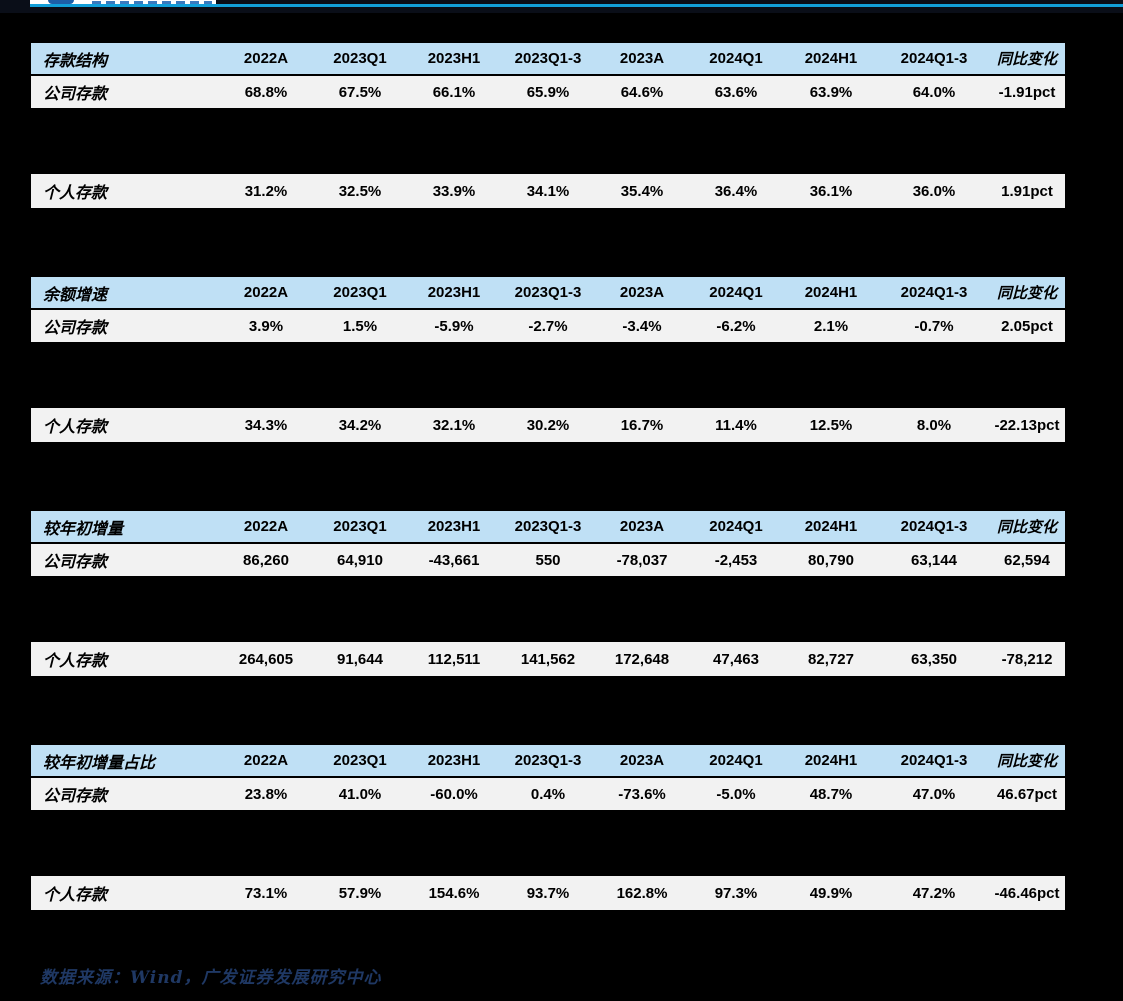 Image resolution: width=1123 pixels, height=1001 pixels. What do you see at coordinates (831, 326) in the screenshot?
I see `cell-value: 2.1%` at bounding box center [831, 326].